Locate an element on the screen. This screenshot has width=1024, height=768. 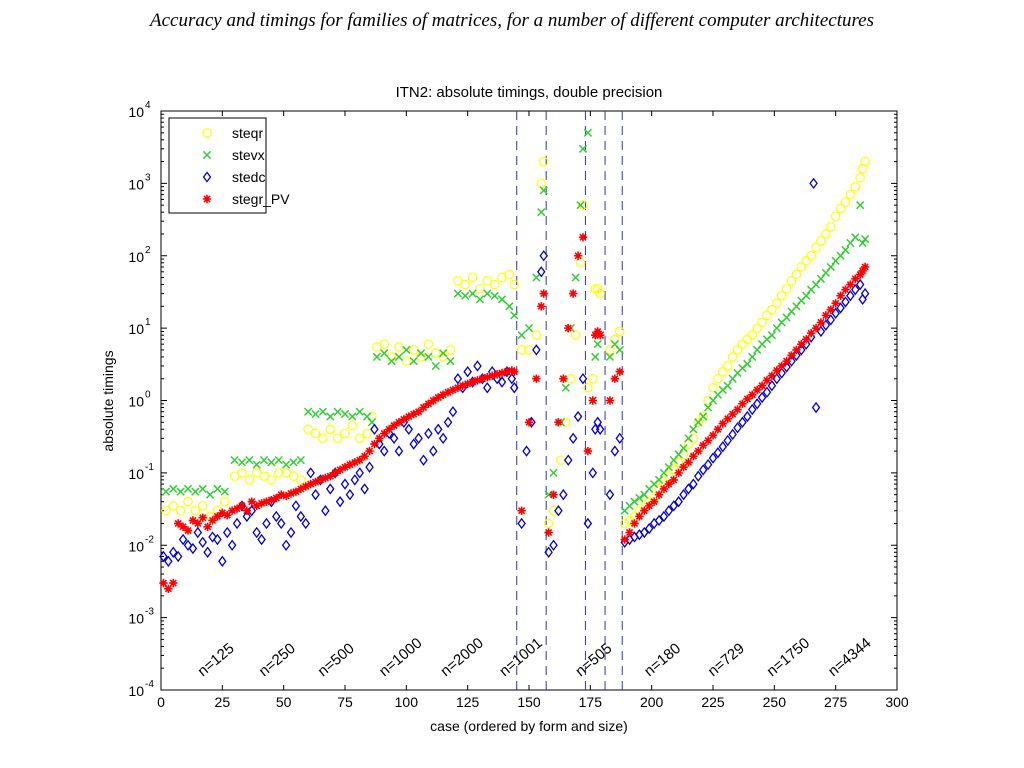
x-tick-label: 0 is located at coordinates (161, 702).